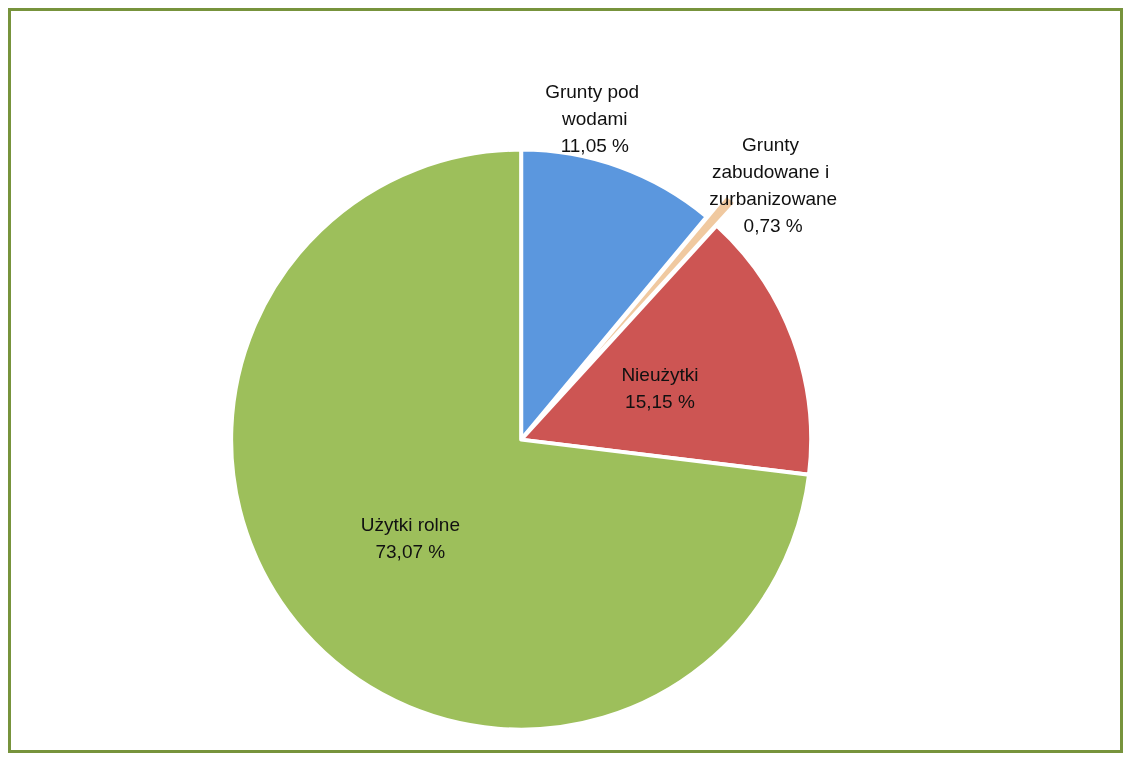 Image resolution: width=1131 pixels, height=761 pixels. Describe the element at coordinates (410, 551) in the screenshot. I see `data-label: 73,07 %` at that location.